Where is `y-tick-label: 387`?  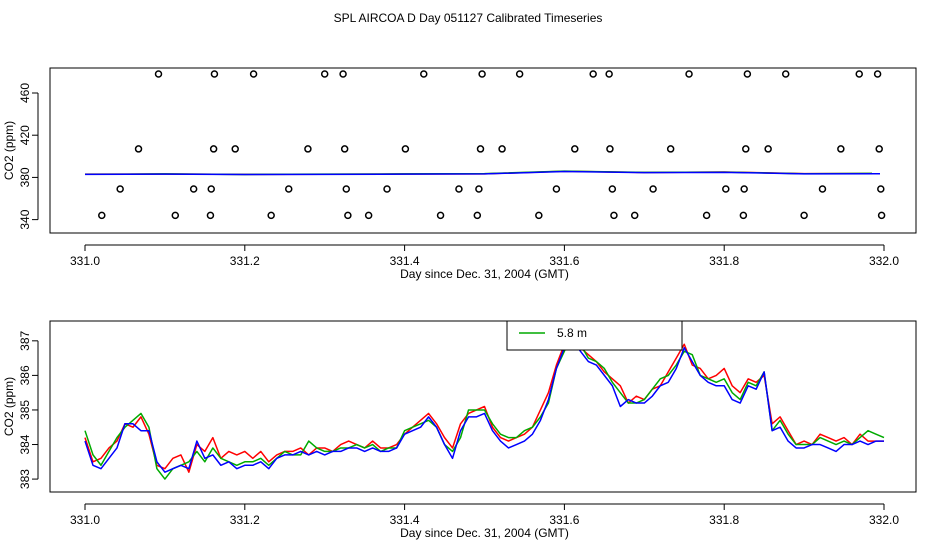 y-tick-label: 387 is located at coordinates (25, 340).